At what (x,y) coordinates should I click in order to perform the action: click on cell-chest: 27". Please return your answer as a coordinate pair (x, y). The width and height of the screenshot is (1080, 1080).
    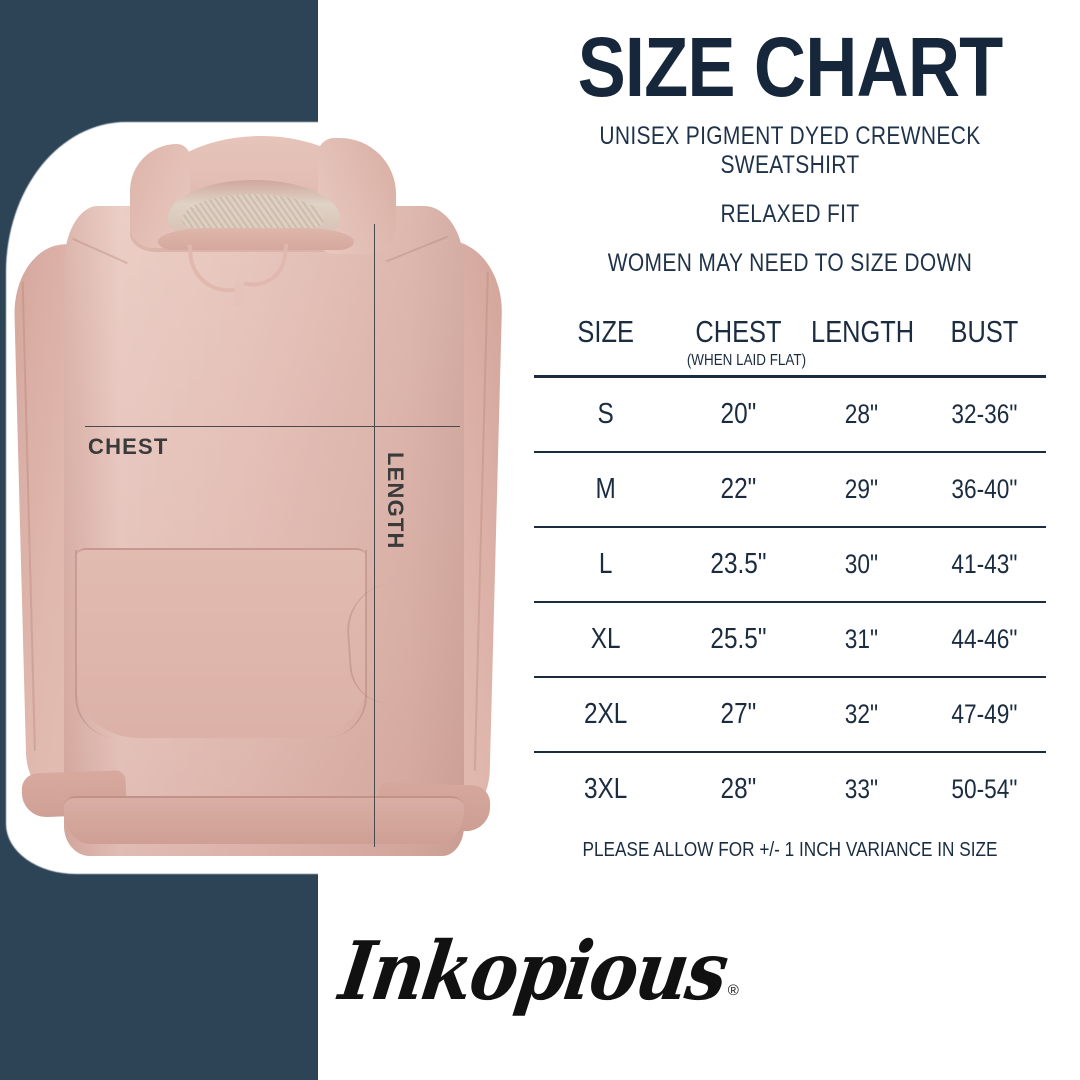
    Looking at the image, I should click on (738, 714).